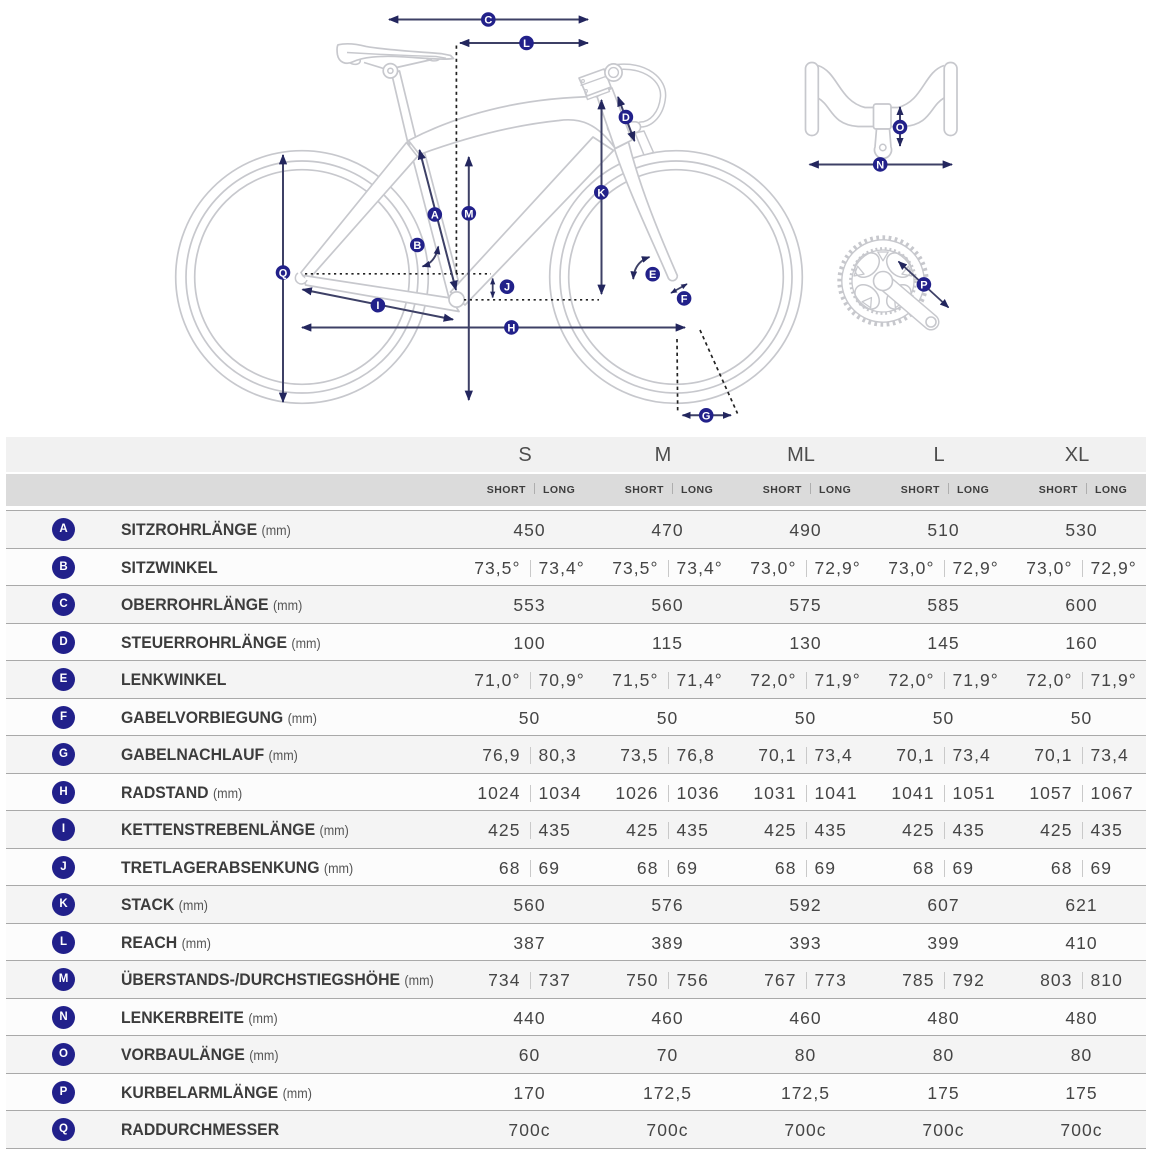 The width and height of the screenshot is (1155, 1155). Describe the element at coordinates (923, 285) in the screenshot. I see `svg-text: P` at that location.